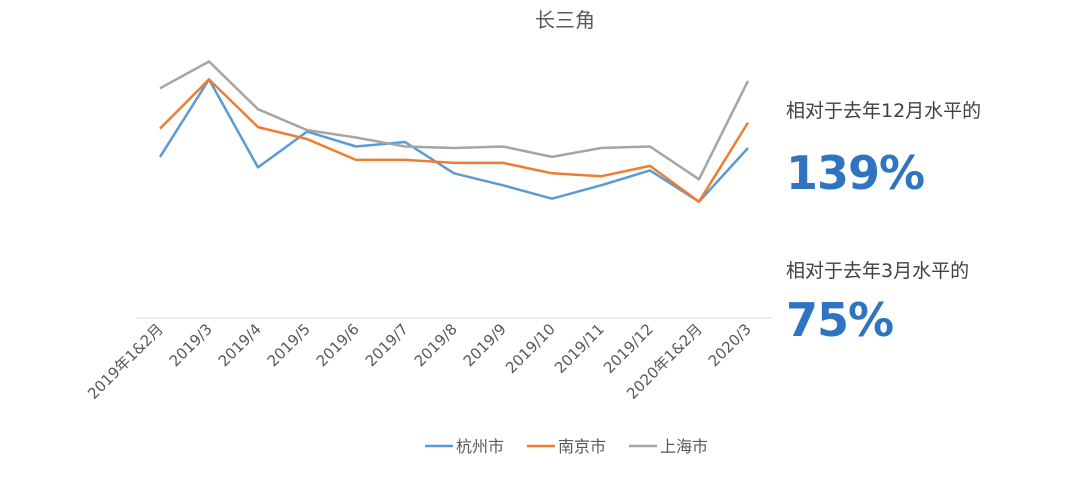  Describe the element at coordinates (240, 345) in the screenshot. I see `x-tick-label: 2019/4` at that location.